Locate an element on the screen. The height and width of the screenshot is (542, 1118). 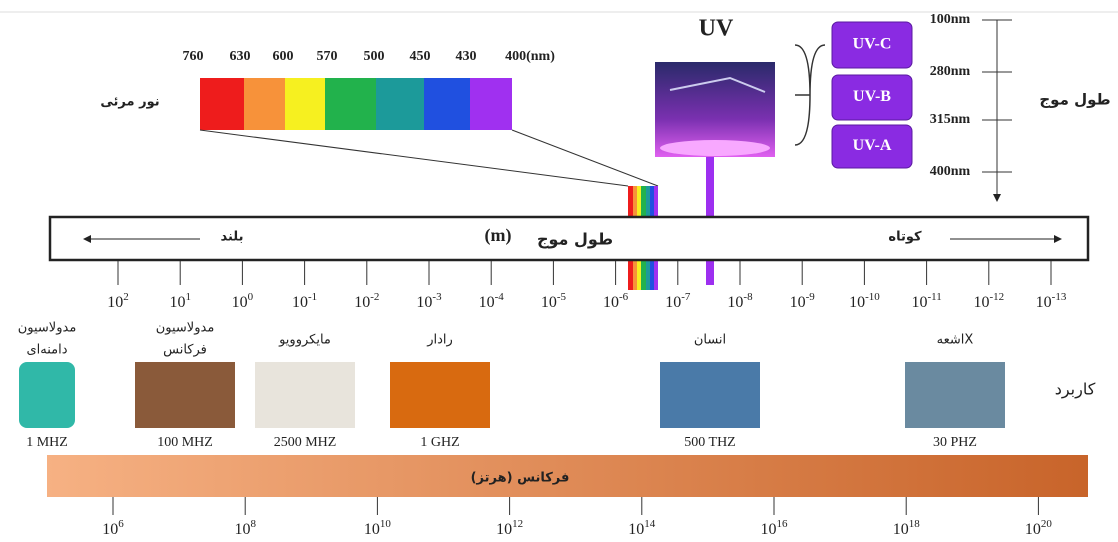
frequency-tick-label: 1012 is located at coordinates (509, 528).